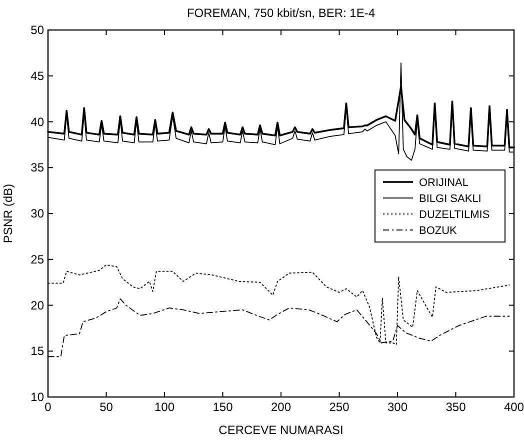  Describe the element at coordinates (281, 407) in the screenshot. I see `x-tick-label: 200` at that location.